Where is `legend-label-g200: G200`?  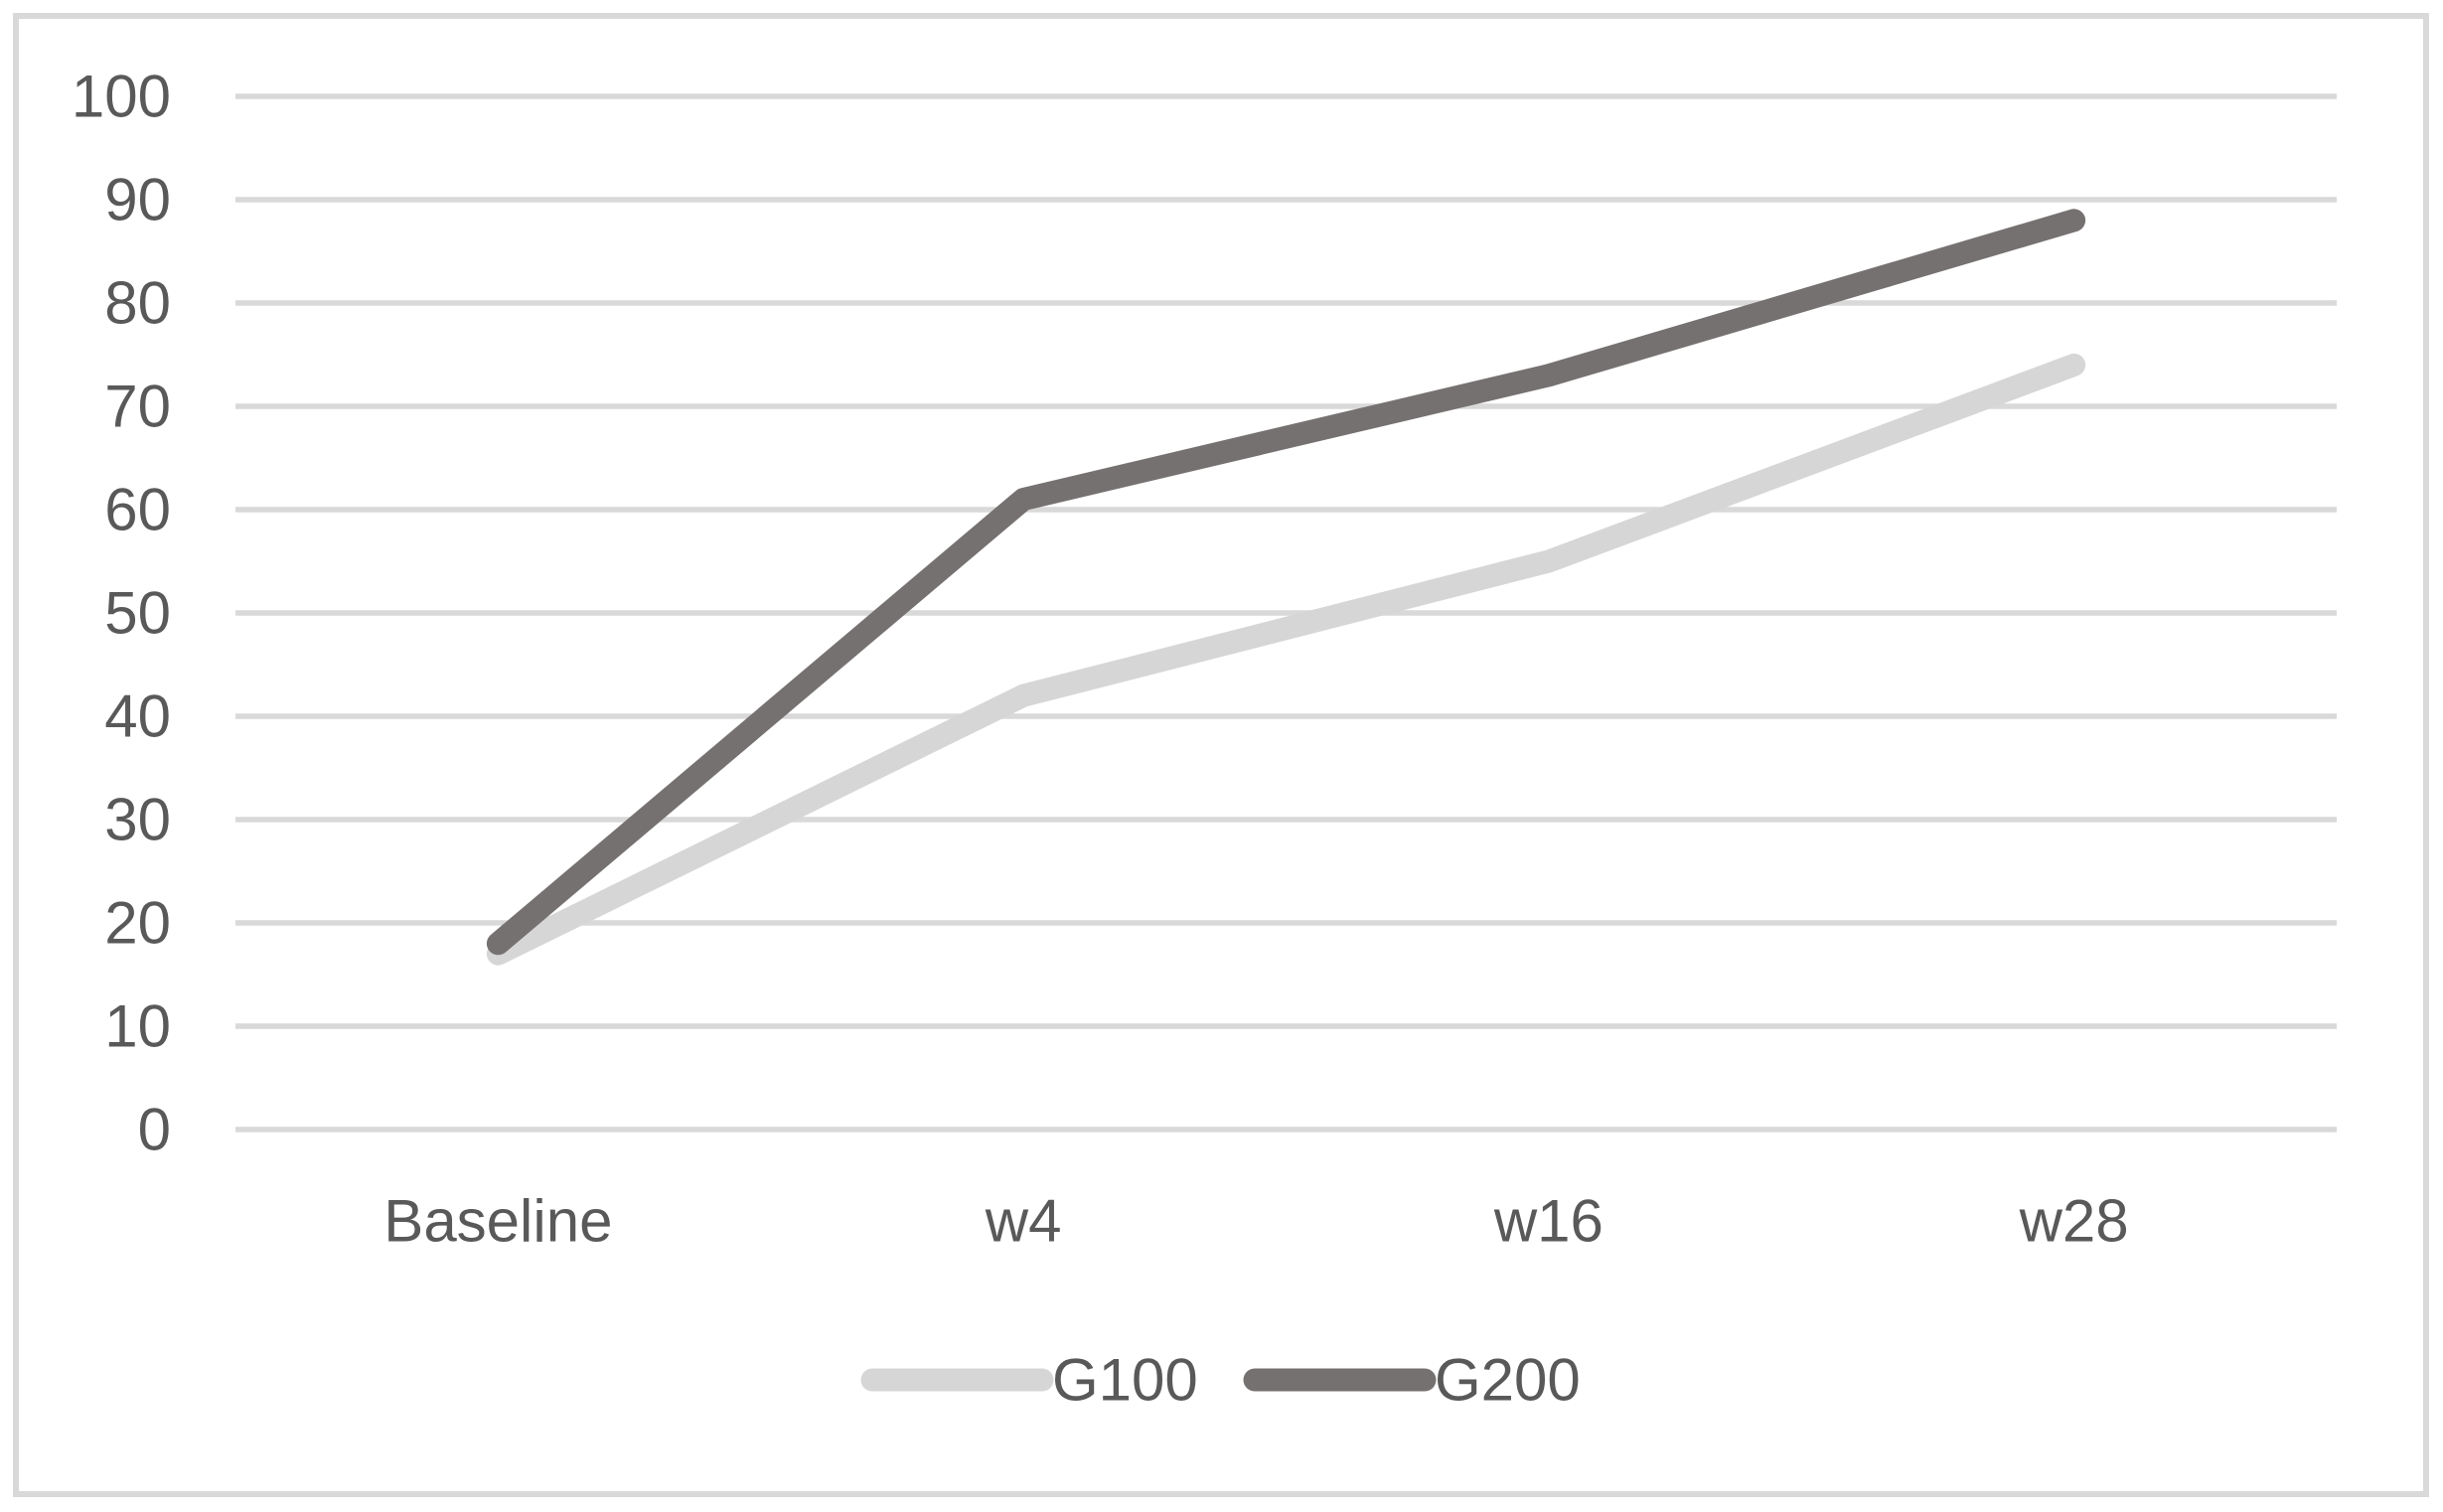
legend-label-g200: G200 is located at coordinates (1508, 1380).